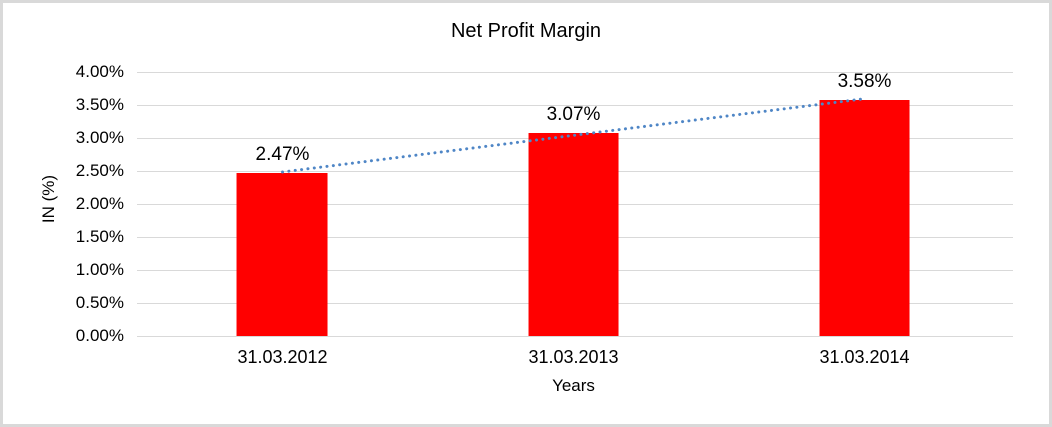  I want to click on y-tick-label: 0.00%, so click(99, 335).